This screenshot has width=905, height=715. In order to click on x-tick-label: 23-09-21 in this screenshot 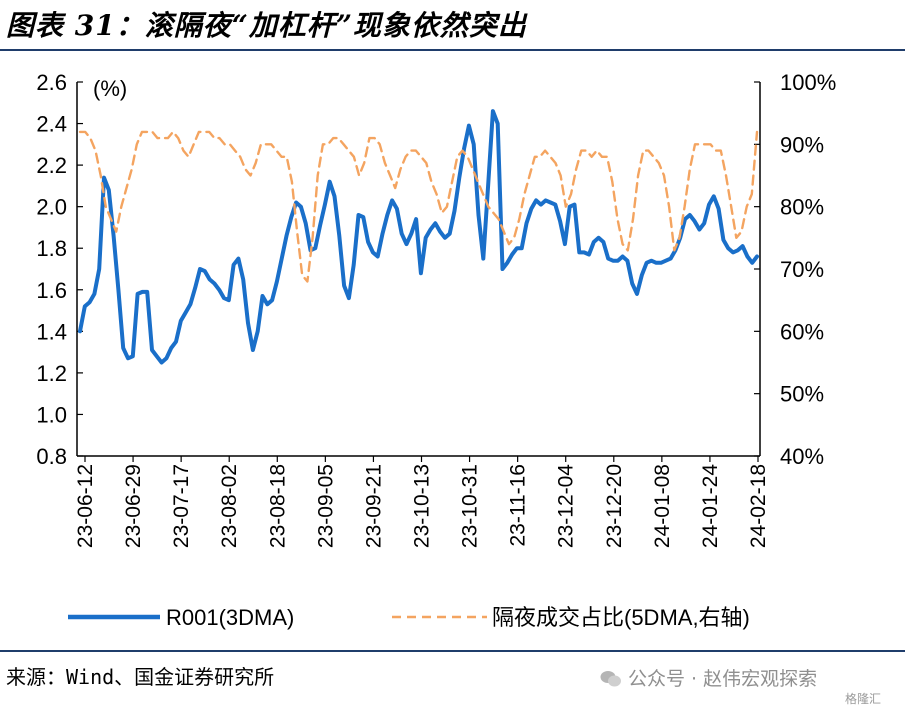, I will do `click(373, 506)`.